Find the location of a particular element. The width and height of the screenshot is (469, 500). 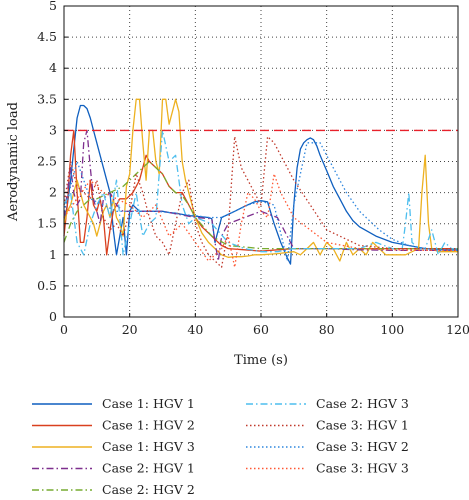

y-tick-label: 3.5 is located at coordinates (47, 98).